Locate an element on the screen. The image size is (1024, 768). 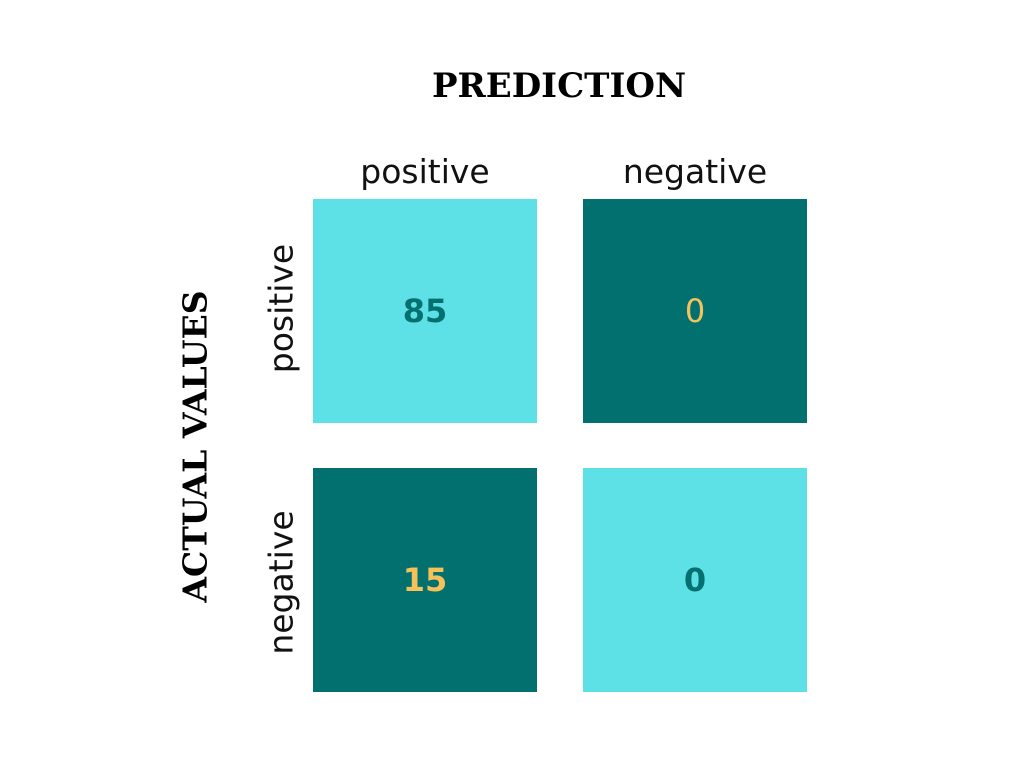
matrix-cell-positive-negative: 0 is located at coordinates (695, 311).